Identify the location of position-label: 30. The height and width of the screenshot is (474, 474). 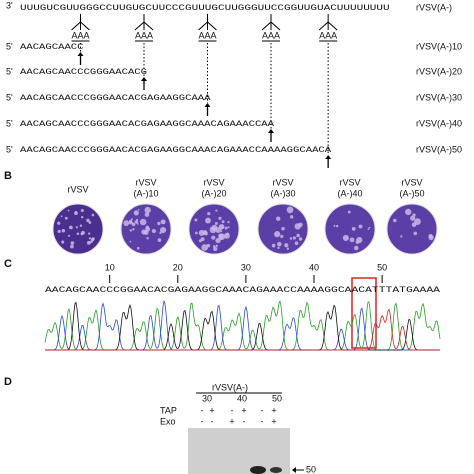
(246, 267).